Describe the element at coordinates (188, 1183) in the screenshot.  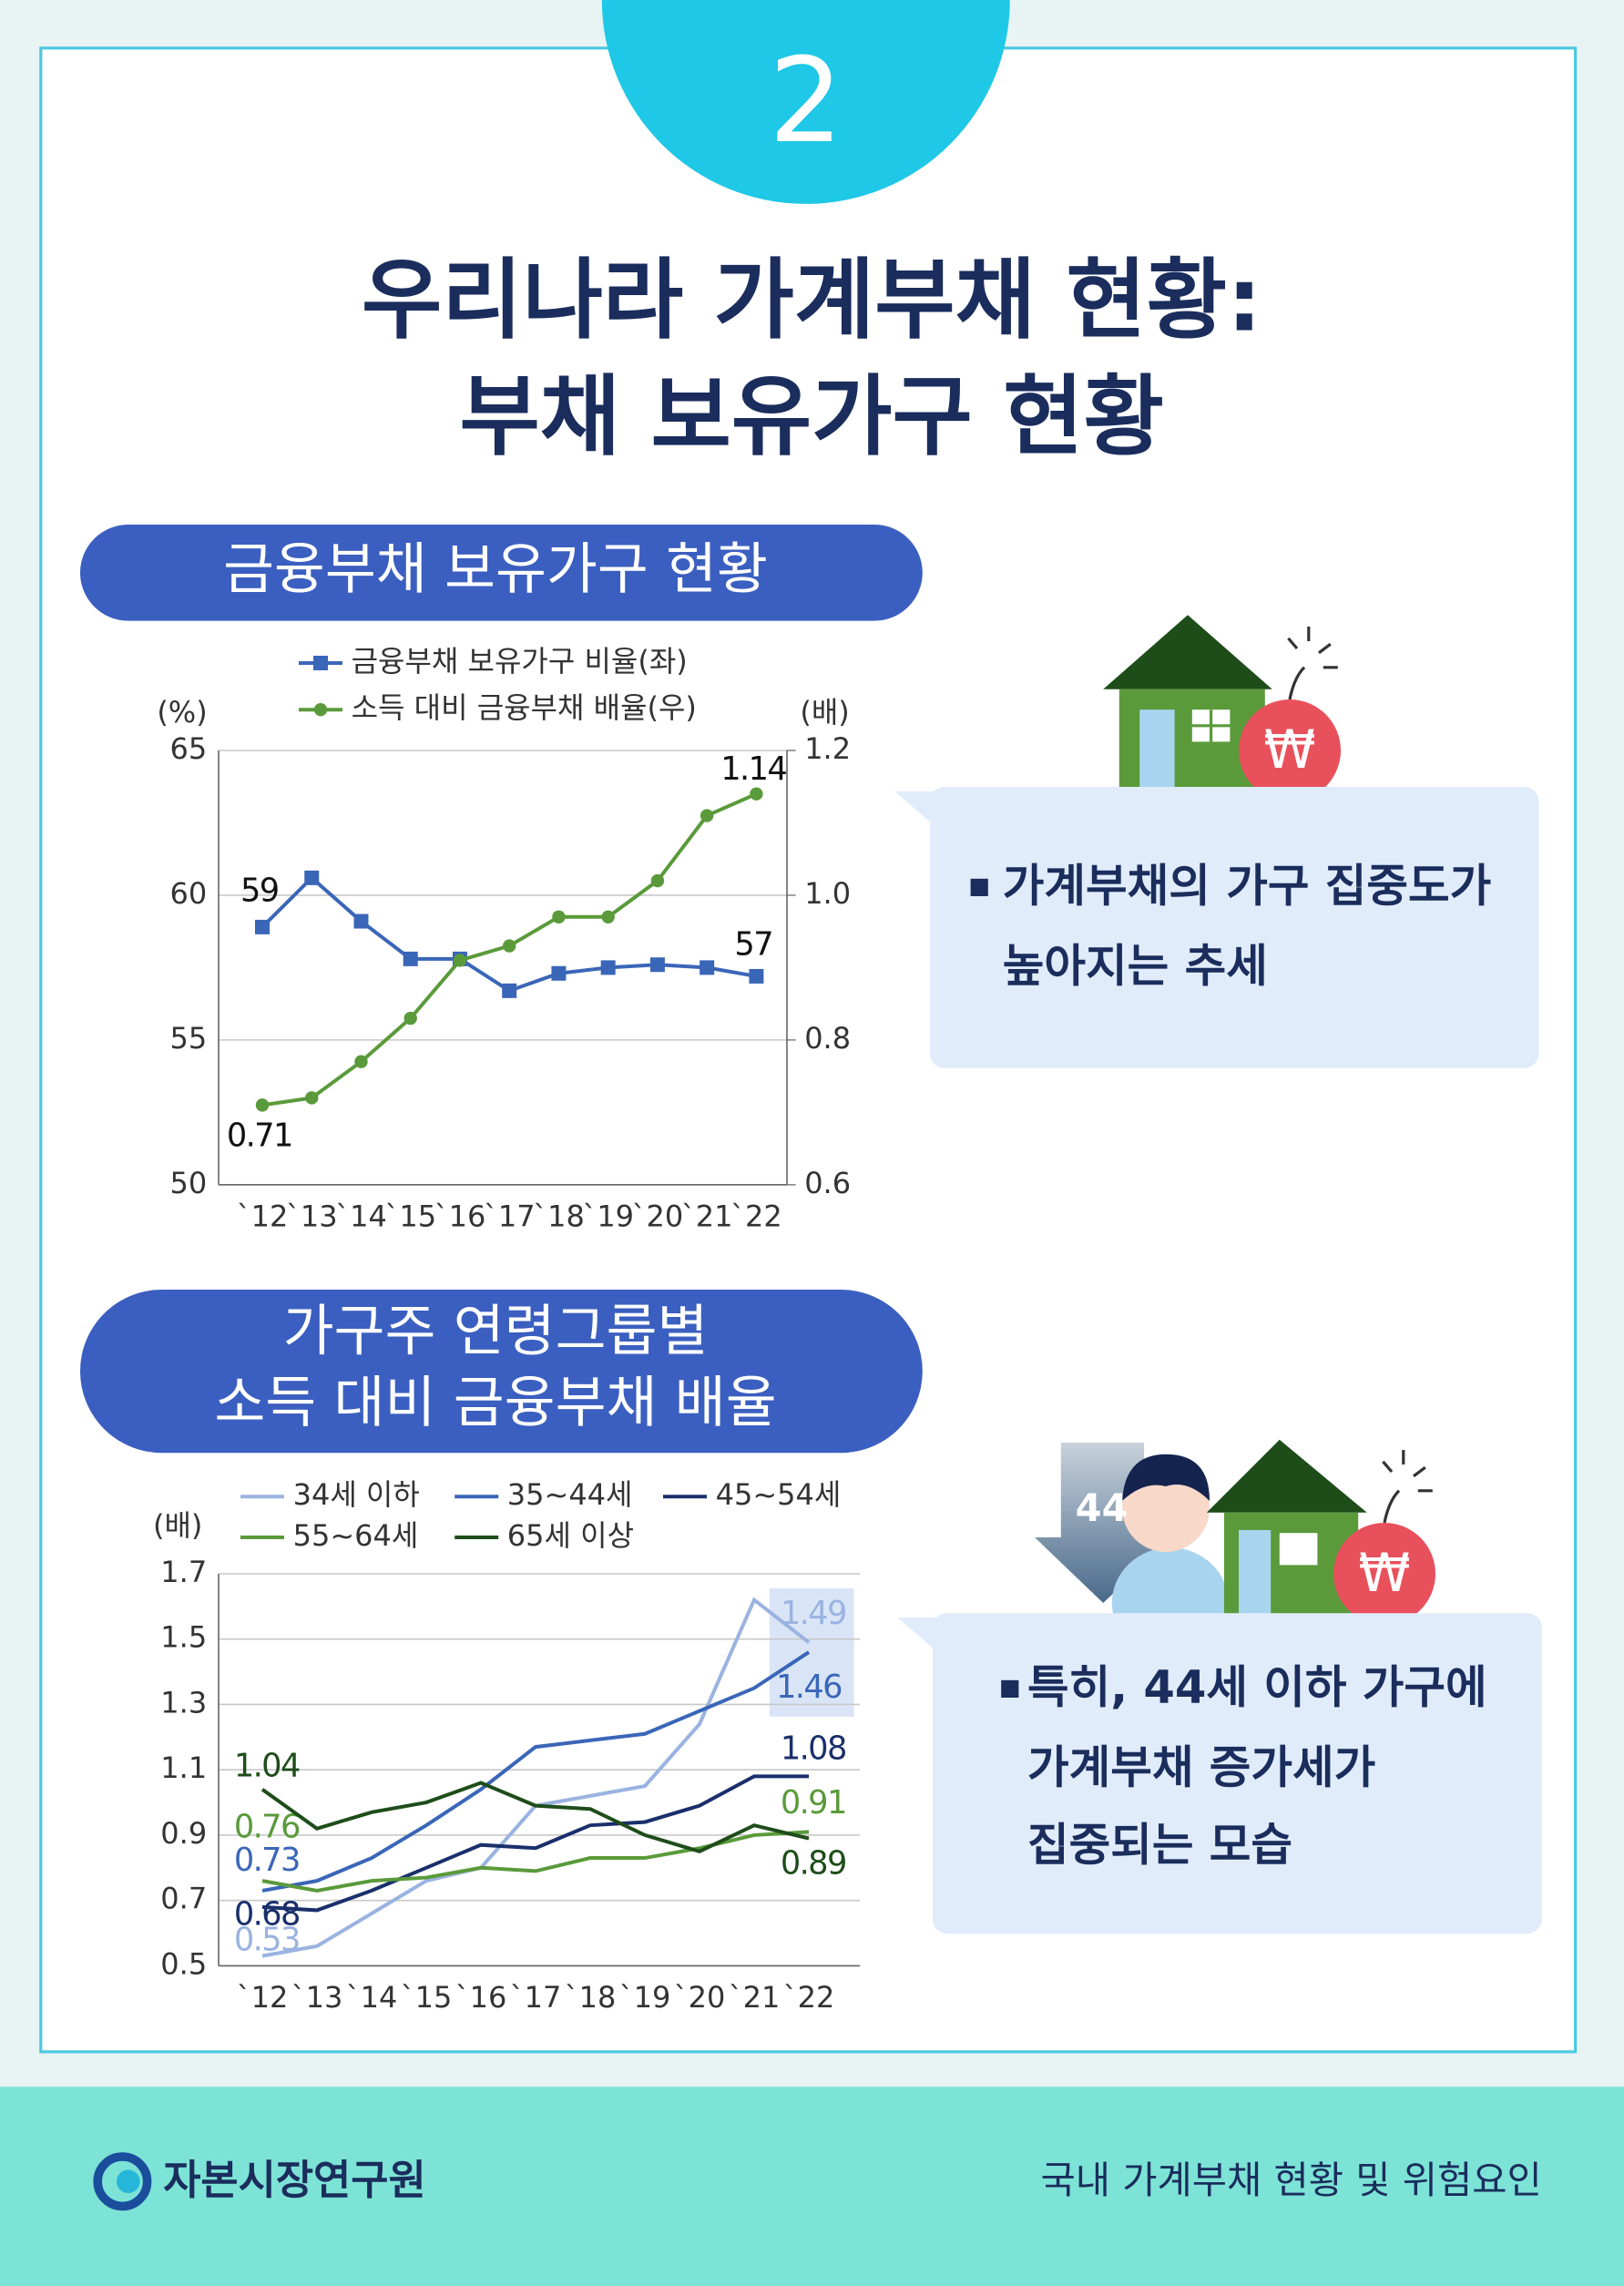
I see `y-tick-label: 50` at that location.